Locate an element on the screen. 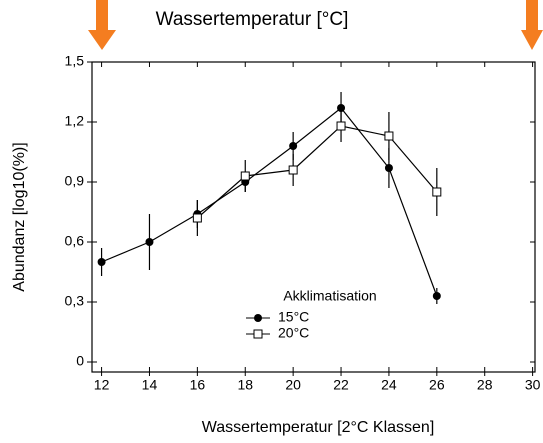  x-tick-label: 12 is located at coordinates (102, 385).